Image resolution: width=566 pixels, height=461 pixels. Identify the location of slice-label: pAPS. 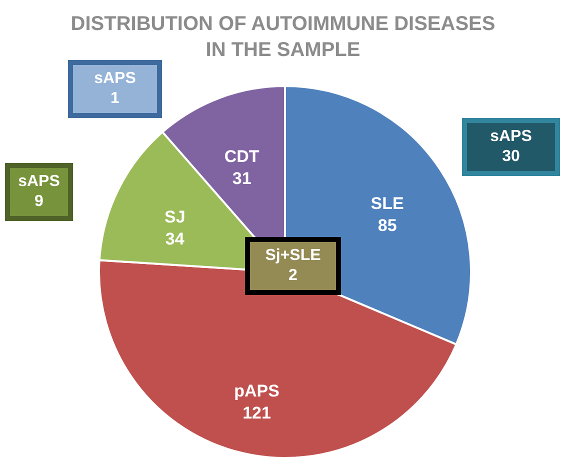
(257, 390).